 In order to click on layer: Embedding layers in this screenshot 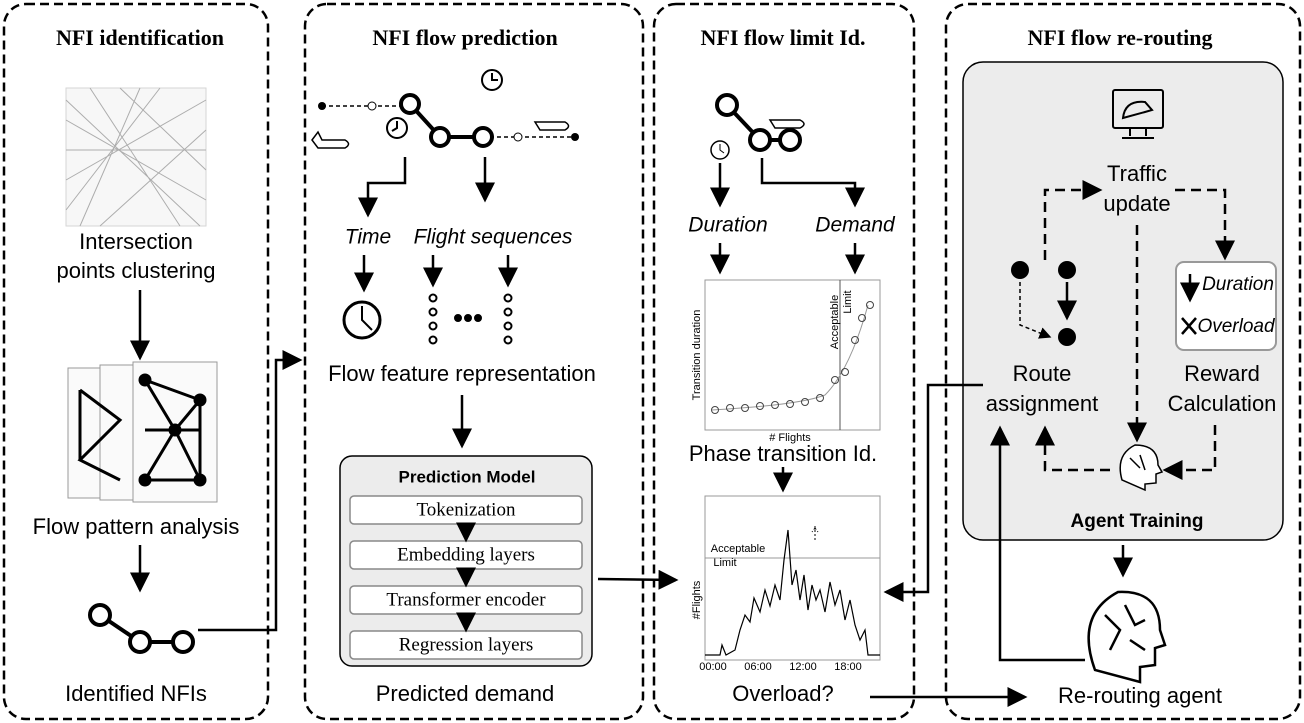, I will do `click(466, 554)`.